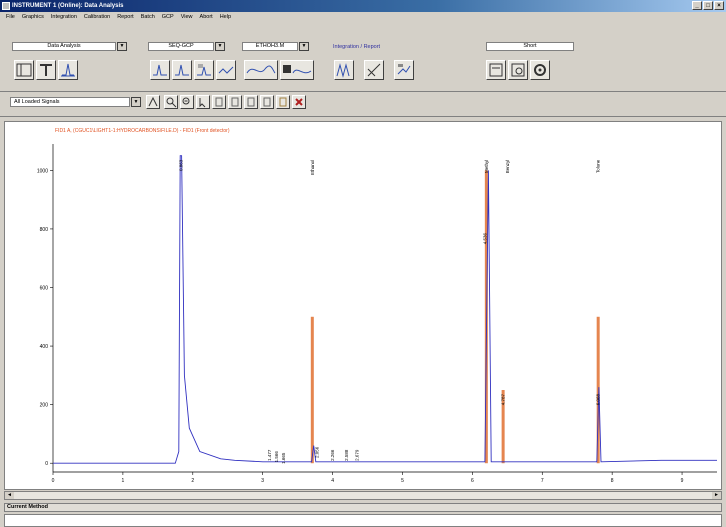 The height and width of the screenshot is (527, 726). I want to click on sequence-select-value: SEQ-GCP, so click(181, 46).